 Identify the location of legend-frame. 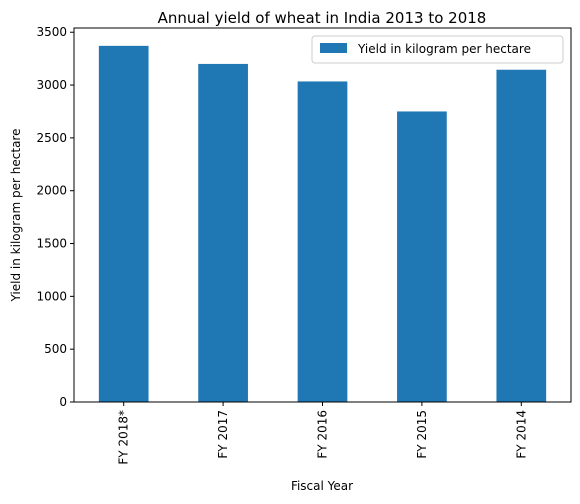
(437, 49).